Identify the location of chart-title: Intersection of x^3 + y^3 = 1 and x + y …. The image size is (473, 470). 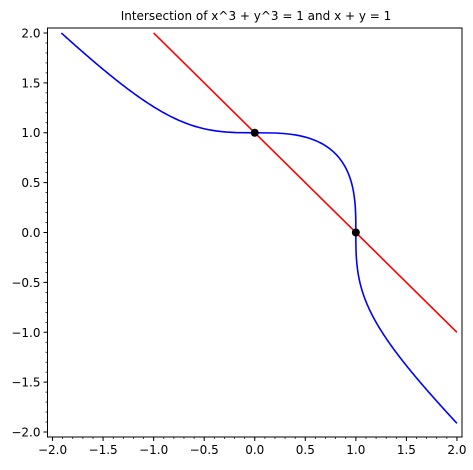
(256, 16).